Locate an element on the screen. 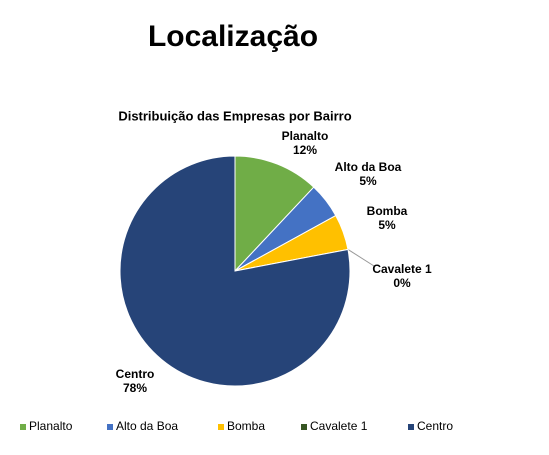 The width and height of the screenshot is (549, 455). slice-label: Centro is located at coordinates (135, 374).